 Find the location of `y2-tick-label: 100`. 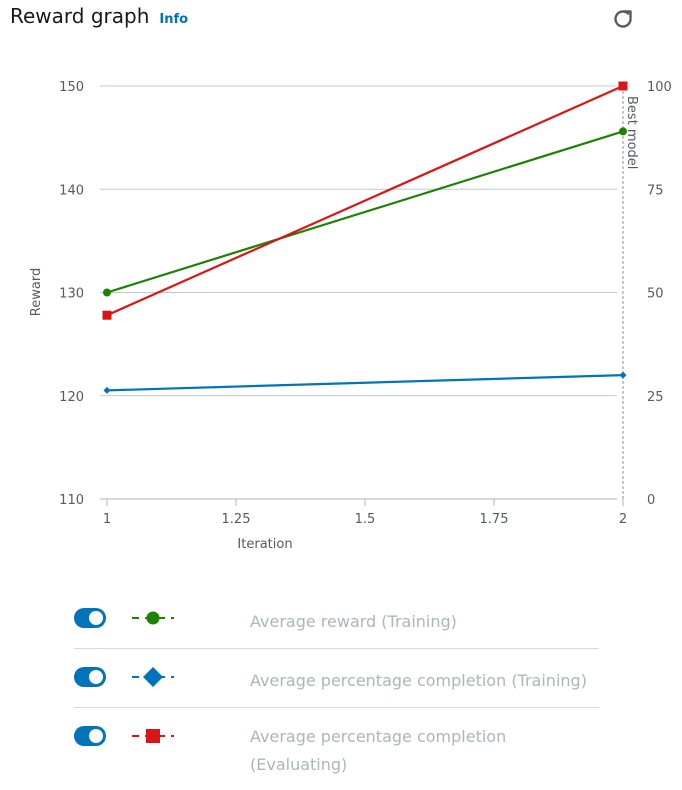

y2-tick-label: 100 is located at coordinates (659, 87).